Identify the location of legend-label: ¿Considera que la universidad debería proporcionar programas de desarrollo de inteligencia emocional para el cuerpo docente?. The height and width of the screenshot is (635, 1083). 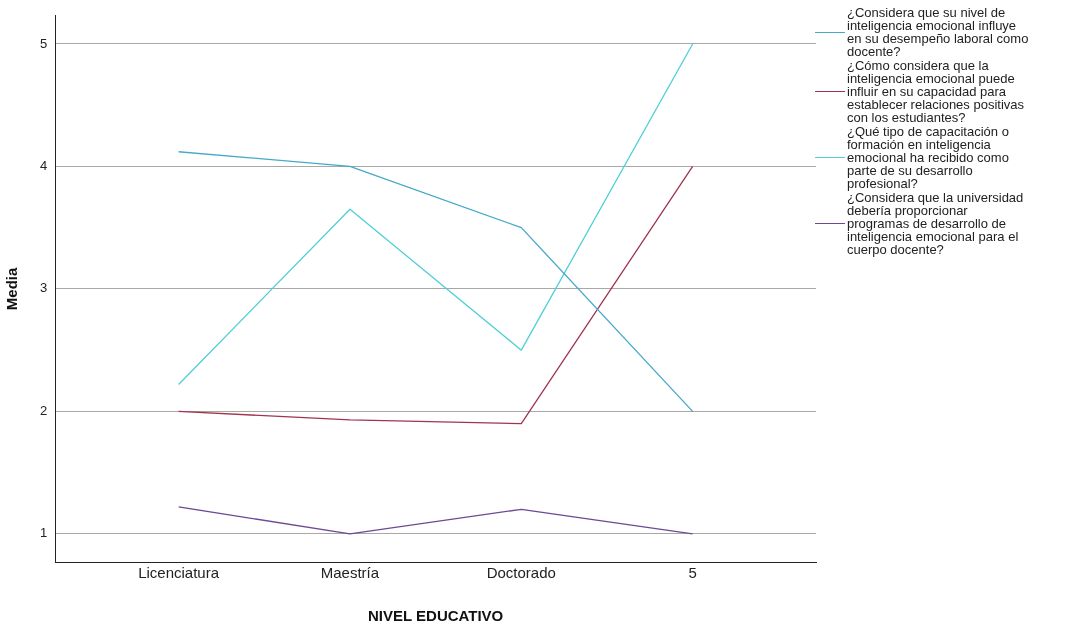
(936, 223).